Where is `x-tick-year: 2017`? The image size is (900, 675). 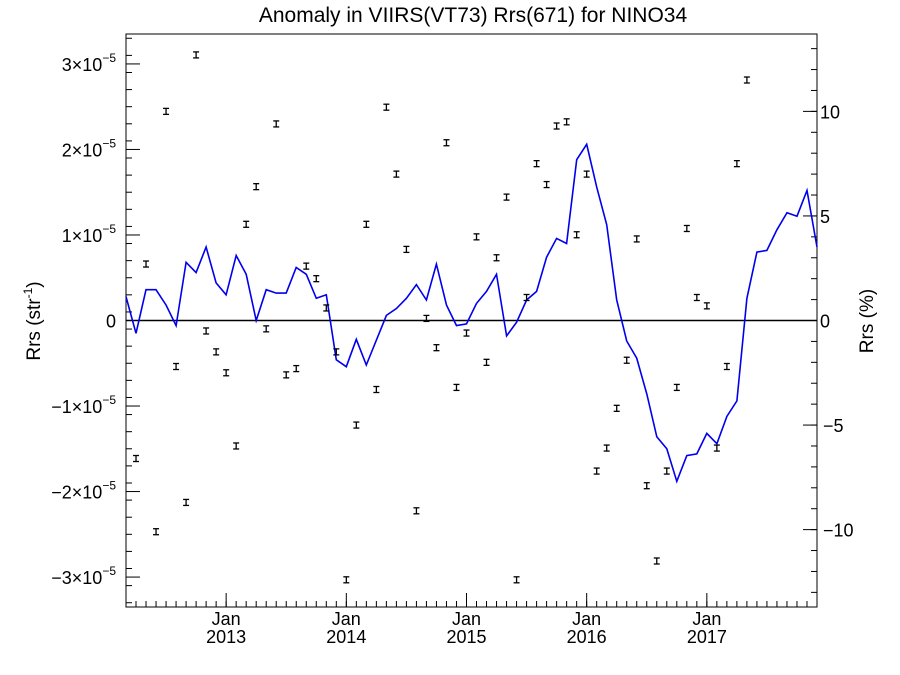 x-tick-year: 2017 is located at coordinates (707, 637).